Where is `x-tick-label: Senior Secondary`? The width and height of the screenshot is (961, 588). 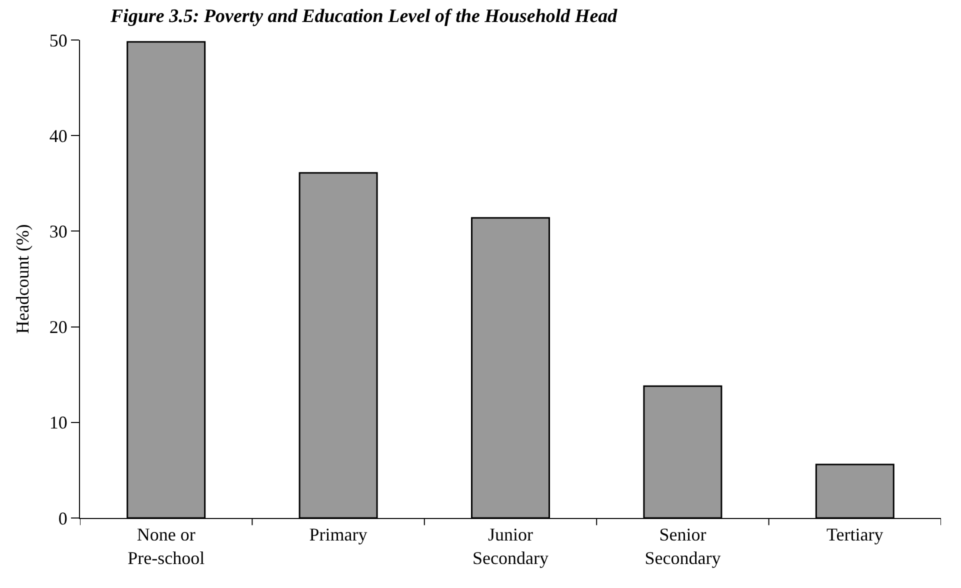
x-tick-label: Senior Secondary is located at coordinates (682, 546).